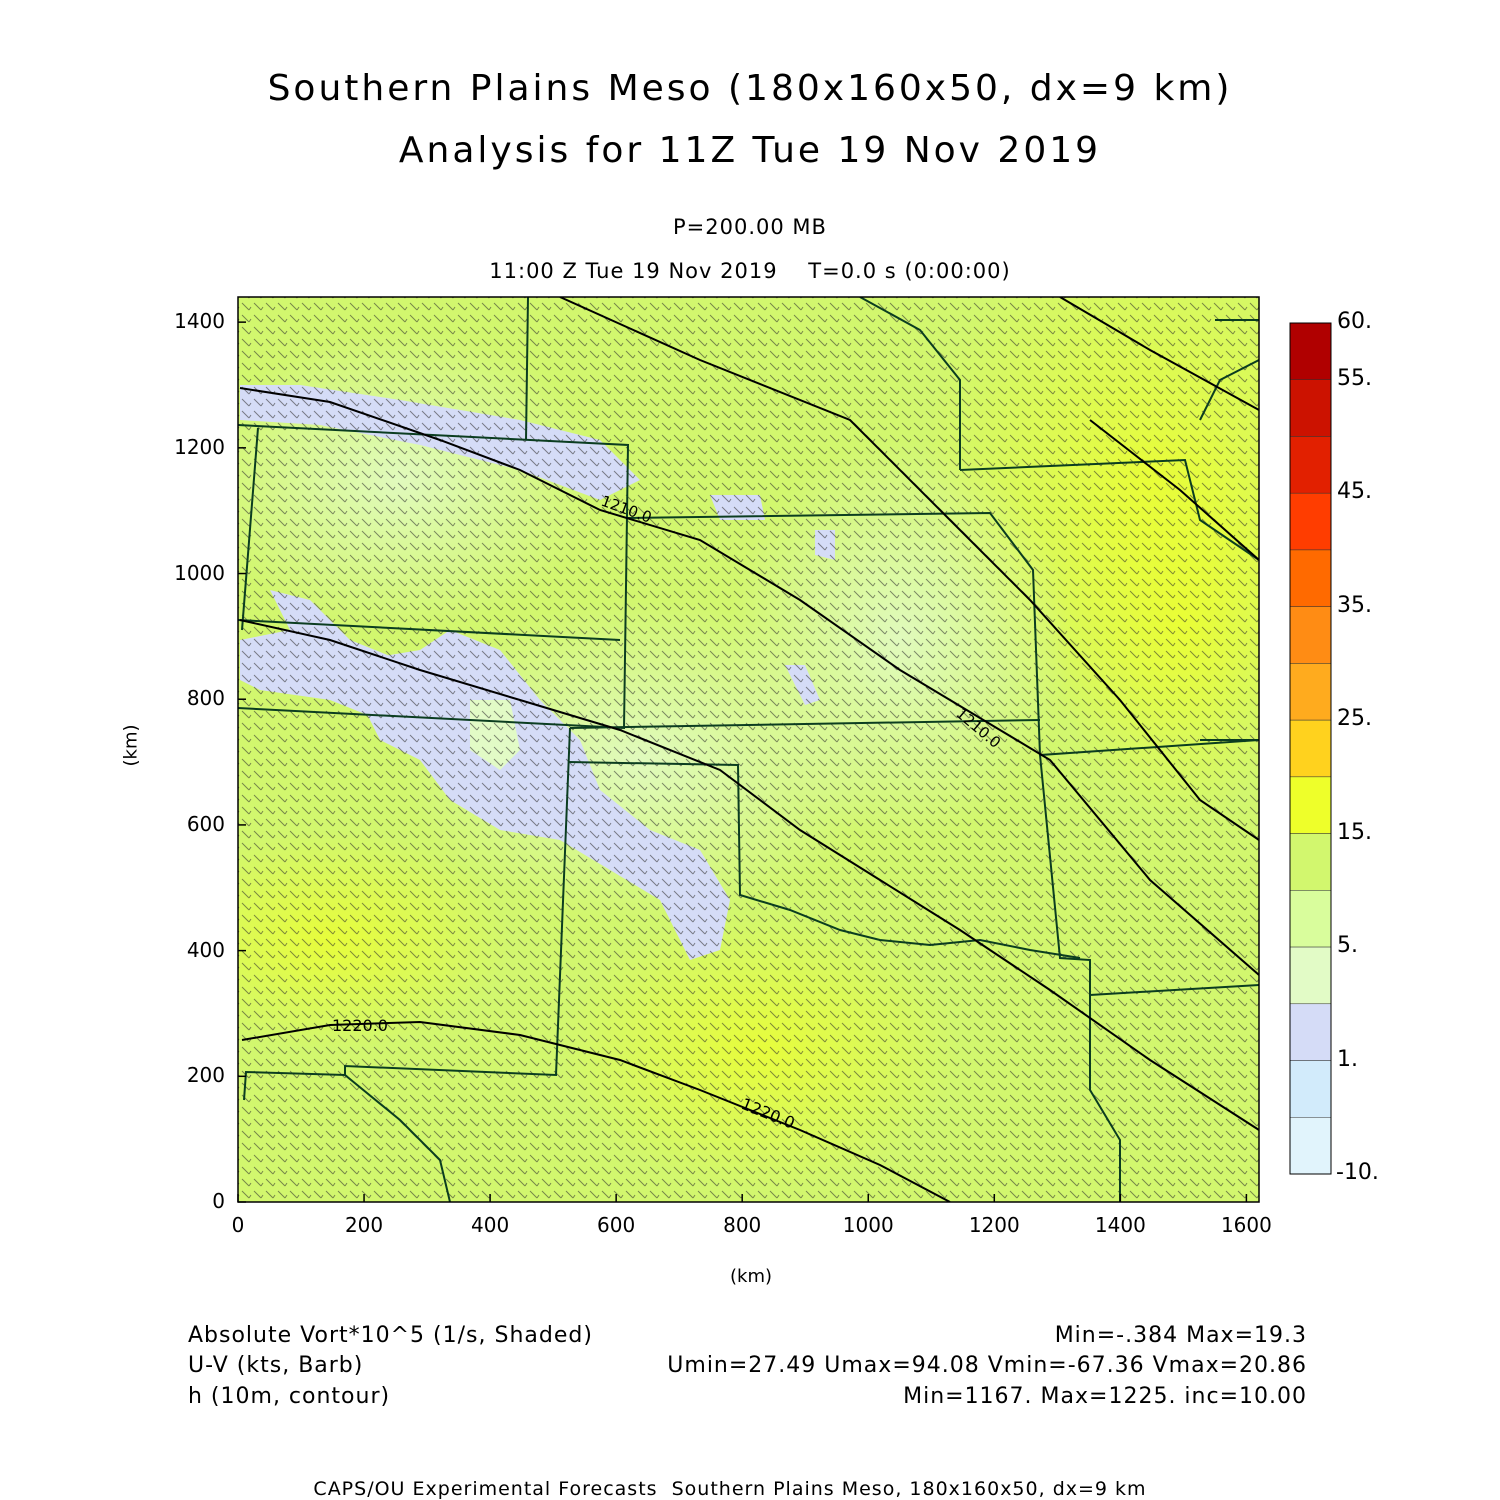 The height and width of the screenshot is (1500, 1500). What do you see at coordinates (742, 1225) in the screenshot?
I see `x-tick-label: 800` at bounding box center [742, 1225].